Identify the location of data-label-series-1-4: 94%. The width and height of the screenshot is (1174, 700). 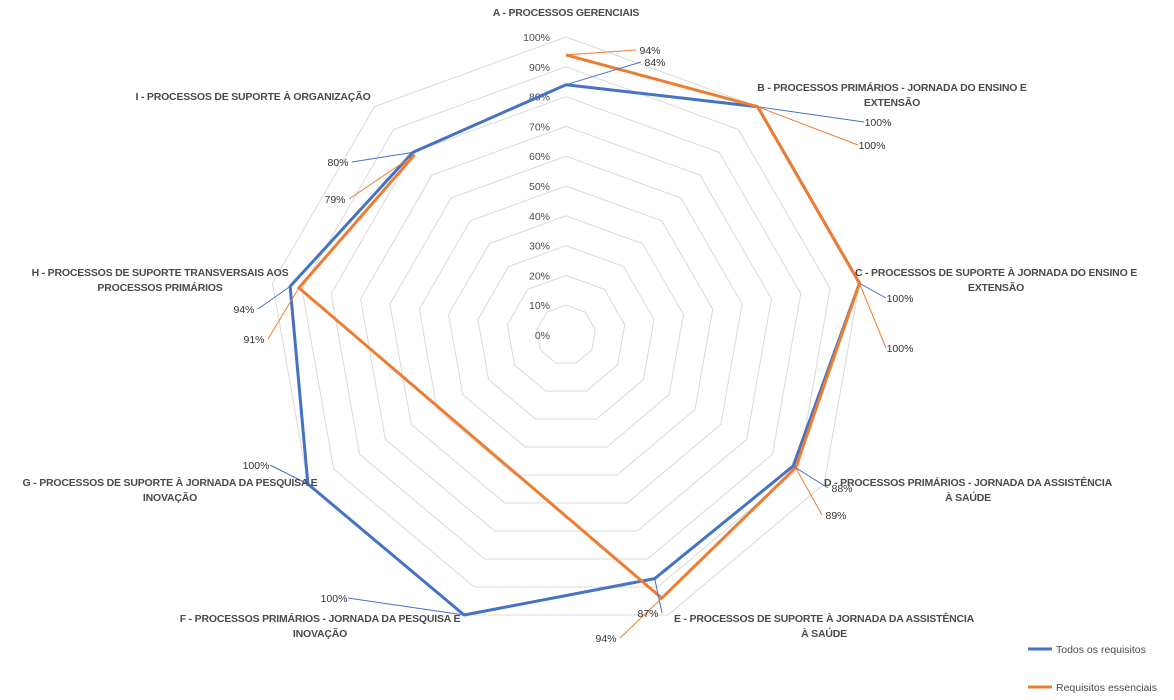
(605, 639).